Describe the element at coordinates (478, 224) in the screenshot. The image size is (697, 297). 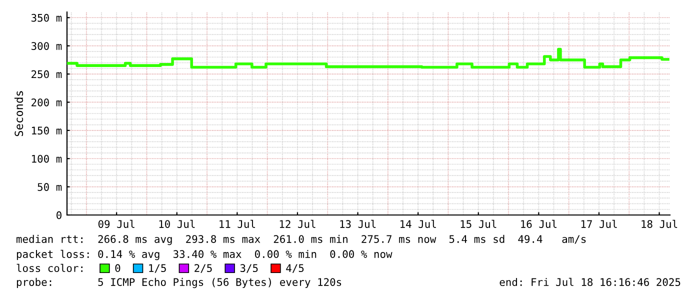
I see `x-tick-label: 15 Jul` at that location.